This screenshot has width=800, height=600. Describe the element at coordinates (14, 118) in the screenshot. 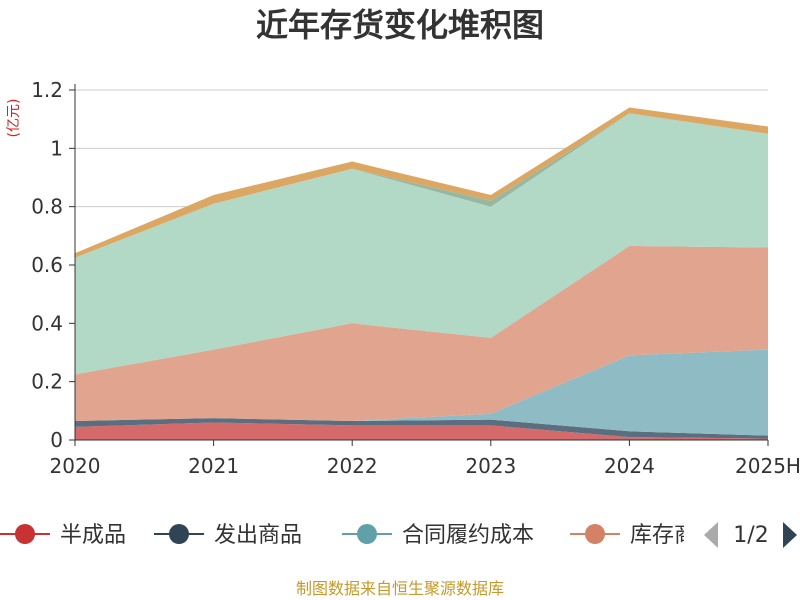

I see `y-axis-unit: (亿元)` at that location.